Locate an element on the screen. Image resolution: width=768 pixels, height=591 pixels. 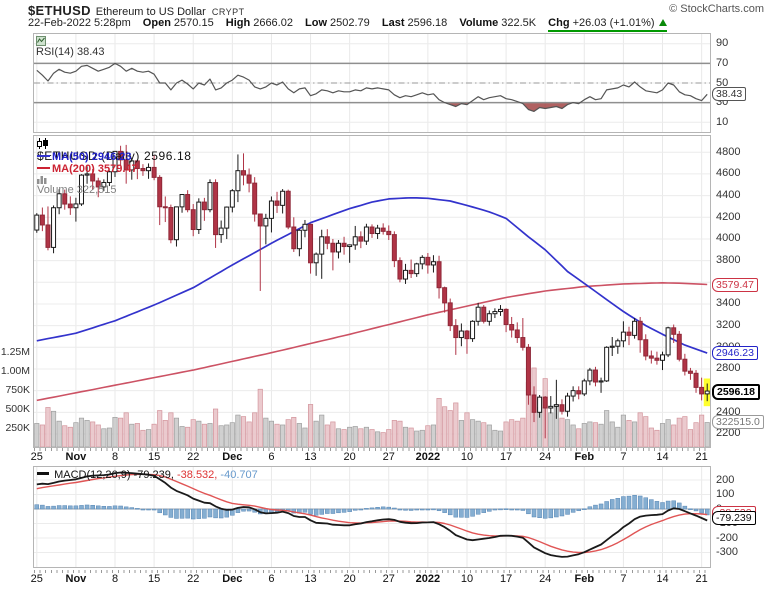
chg-label: Chg is located at coordinates (559, 23).